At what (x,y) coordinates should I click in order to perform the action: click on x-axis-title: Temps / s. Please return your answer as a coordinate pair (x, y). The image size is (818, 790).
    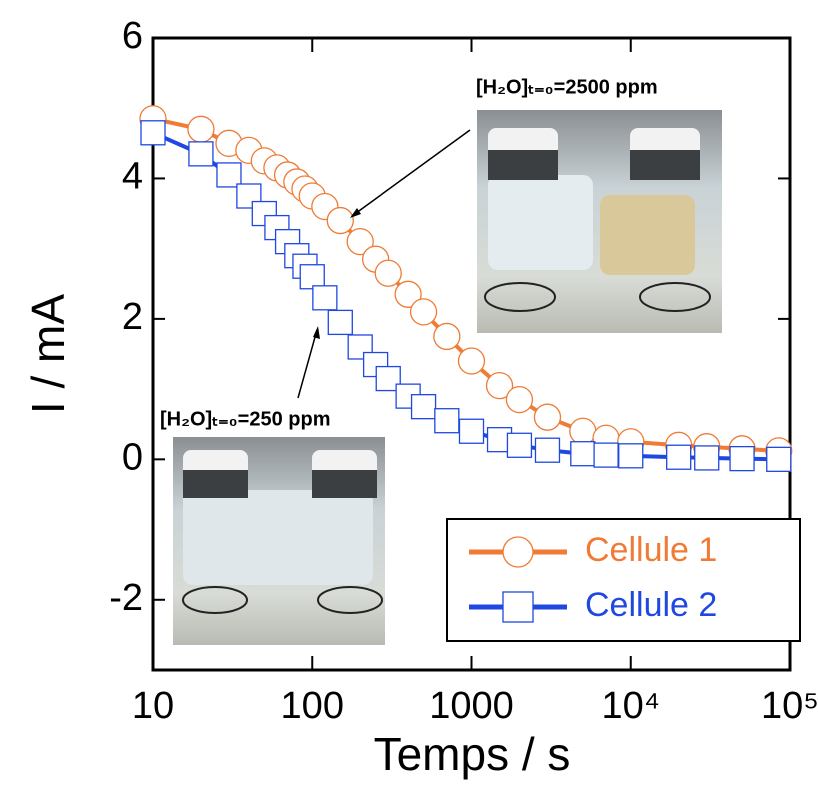
    Looking at the image, I should click on (472, 754).